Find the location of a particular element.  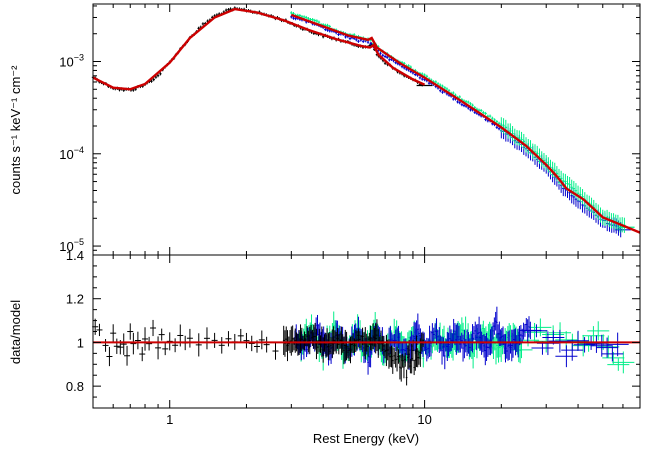

spectrum-y-tick-labels: 10⁻³ 10⁻⁴ 10⁻⁵ is located at coordinates (71, 154).